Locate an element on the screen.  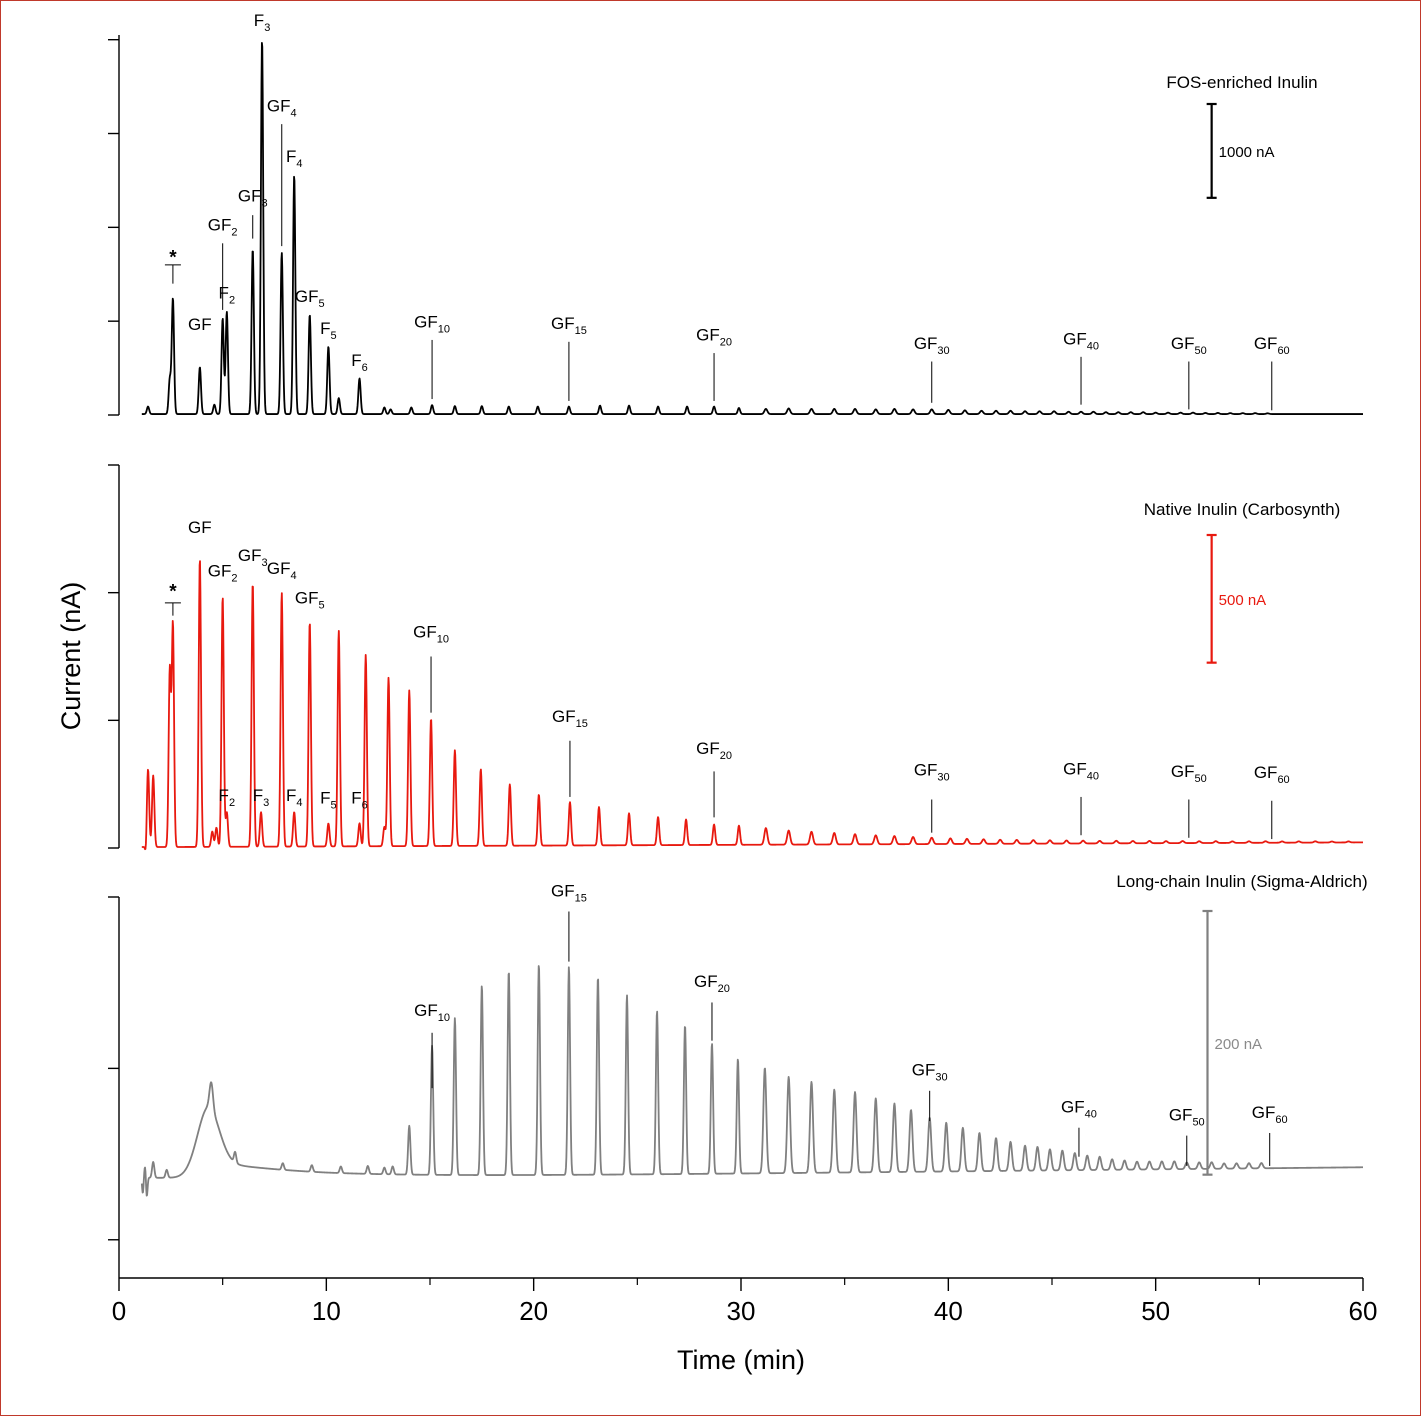
peak-label: F2 is located at coordinates (227, 294).